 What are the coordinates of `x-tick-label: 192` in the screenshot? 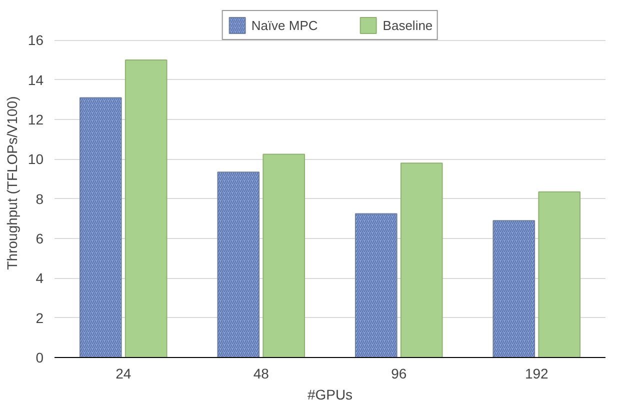 It's located at (536, 374).